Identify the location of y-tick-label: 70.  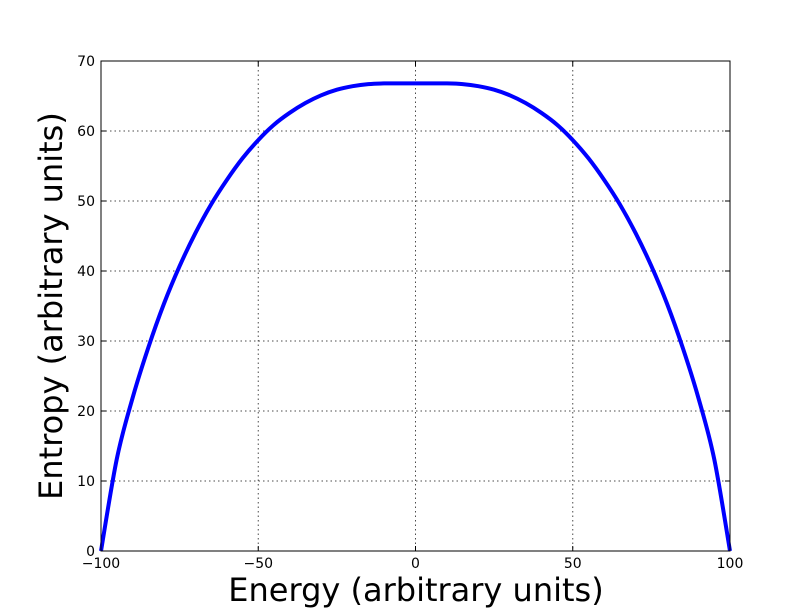
(86, 62).